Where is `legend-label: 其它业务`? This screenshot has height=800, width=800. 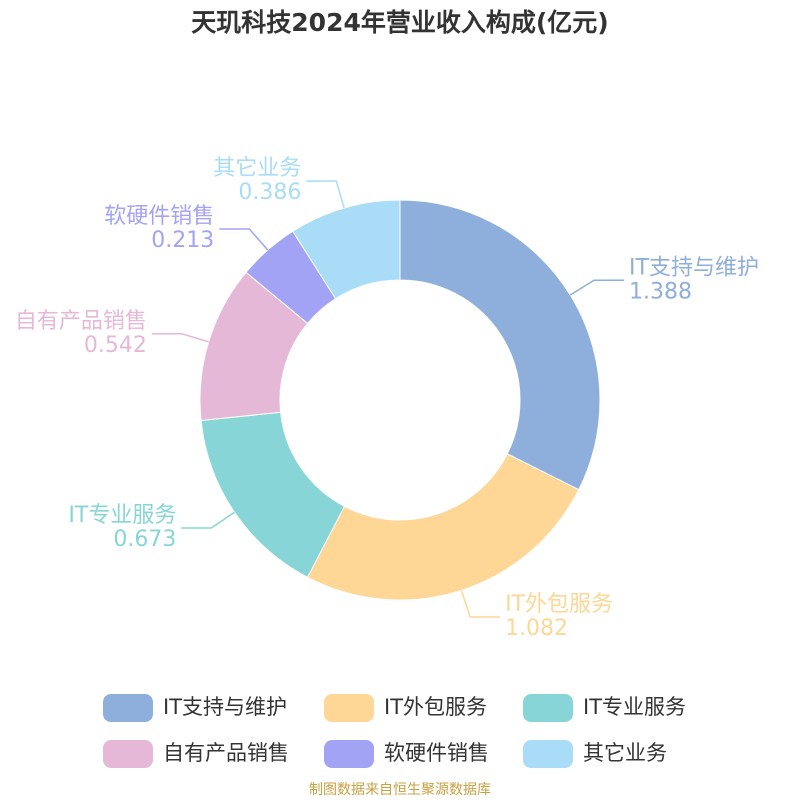 legend-label: 其它业务 is located at coordinates (625, 753).